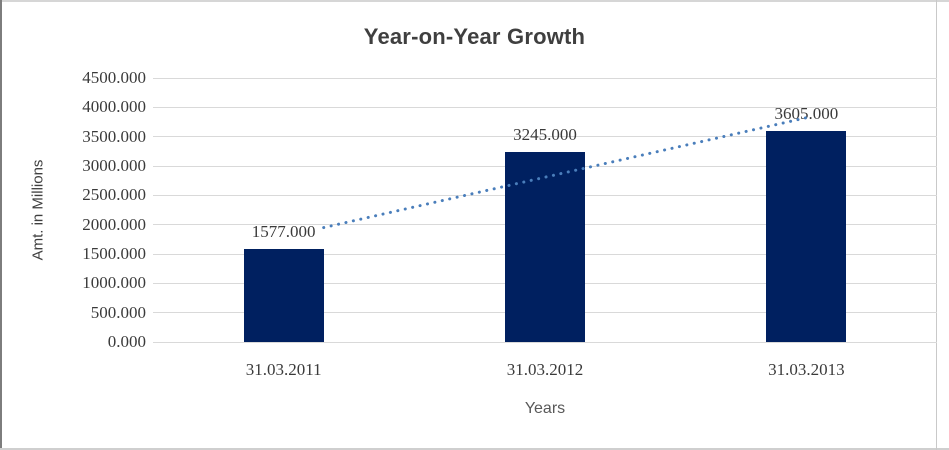 The height and width of the screenshot is (450, 949). What do you see at coordinates (114, 136) in the screenshot?
I see `y-axis-tick-label: 3500.000` at bounding box center [114, 136].